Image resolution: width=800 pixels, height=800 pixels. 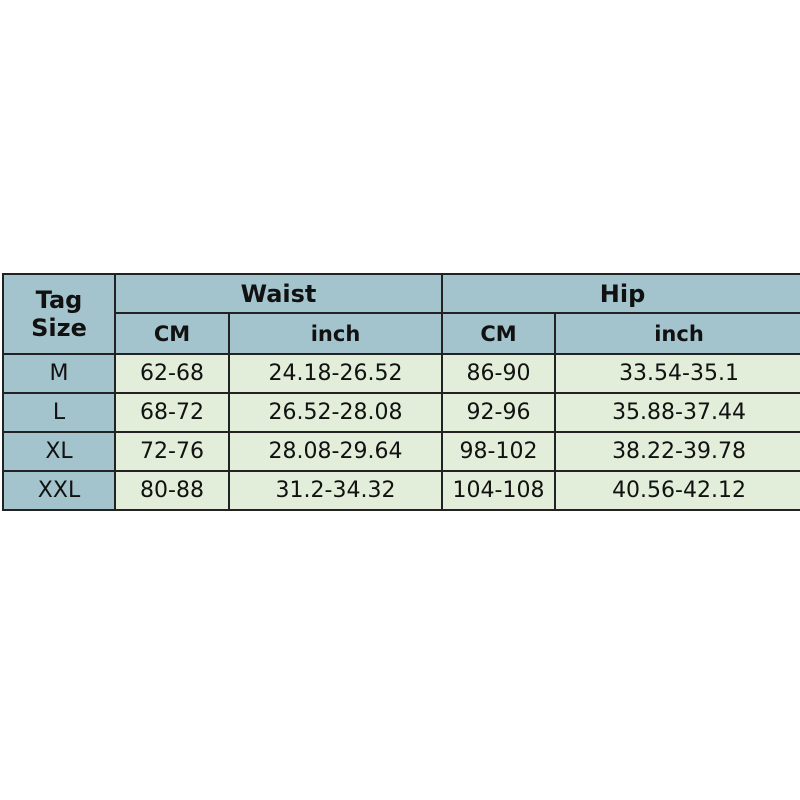 I want to click on hip-cm-cell: 104-108, so click(x=499, y=490).